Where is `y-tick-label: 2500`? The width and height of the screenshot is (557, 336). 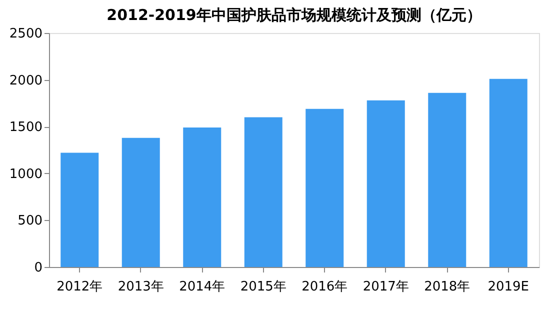
y-tick-label: 2500 is located at coordinates (25, 34).